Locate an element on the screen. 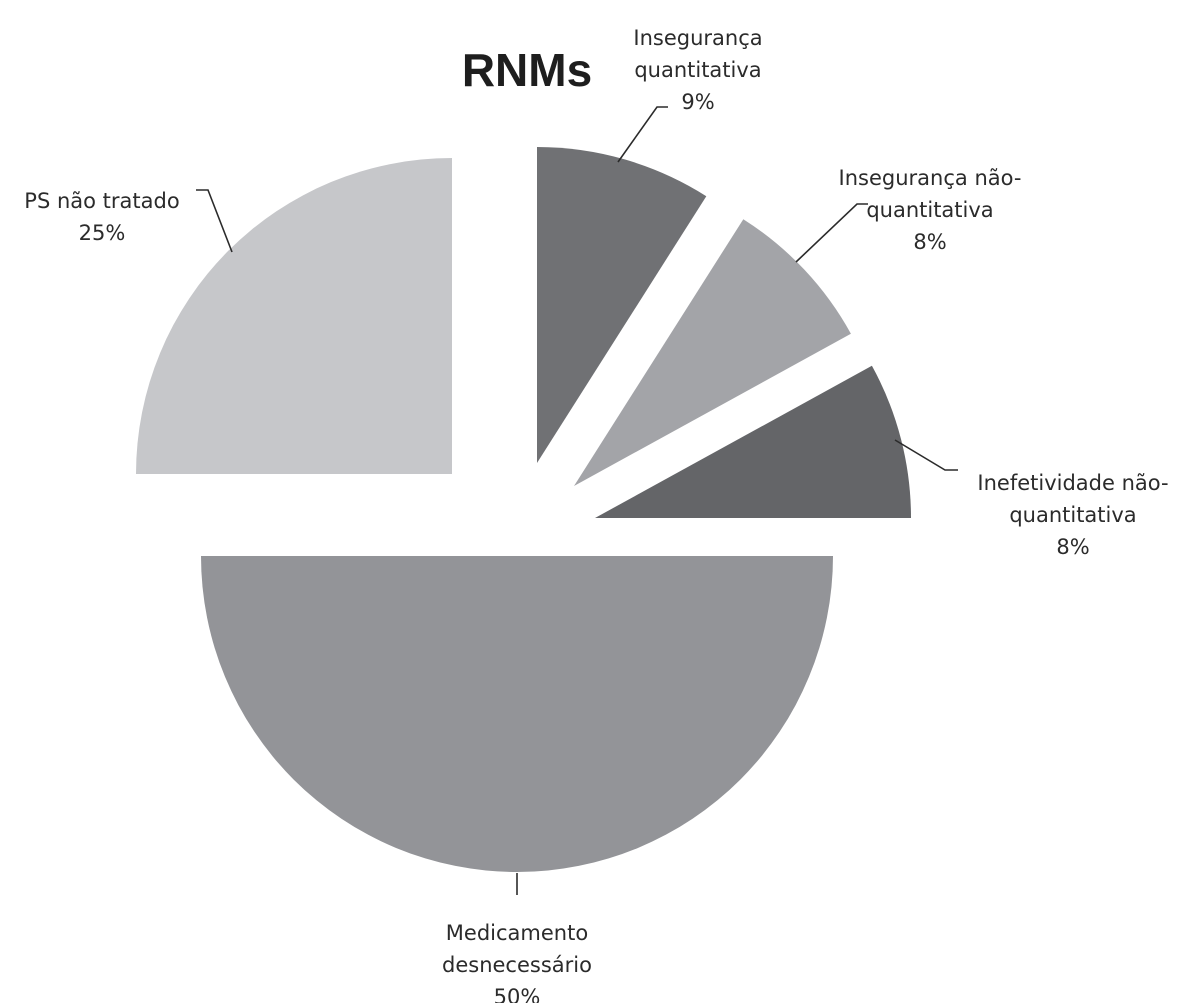  slice-label-1: Insegurança não-quantitativa 8% is located at coordinates (930, 210).